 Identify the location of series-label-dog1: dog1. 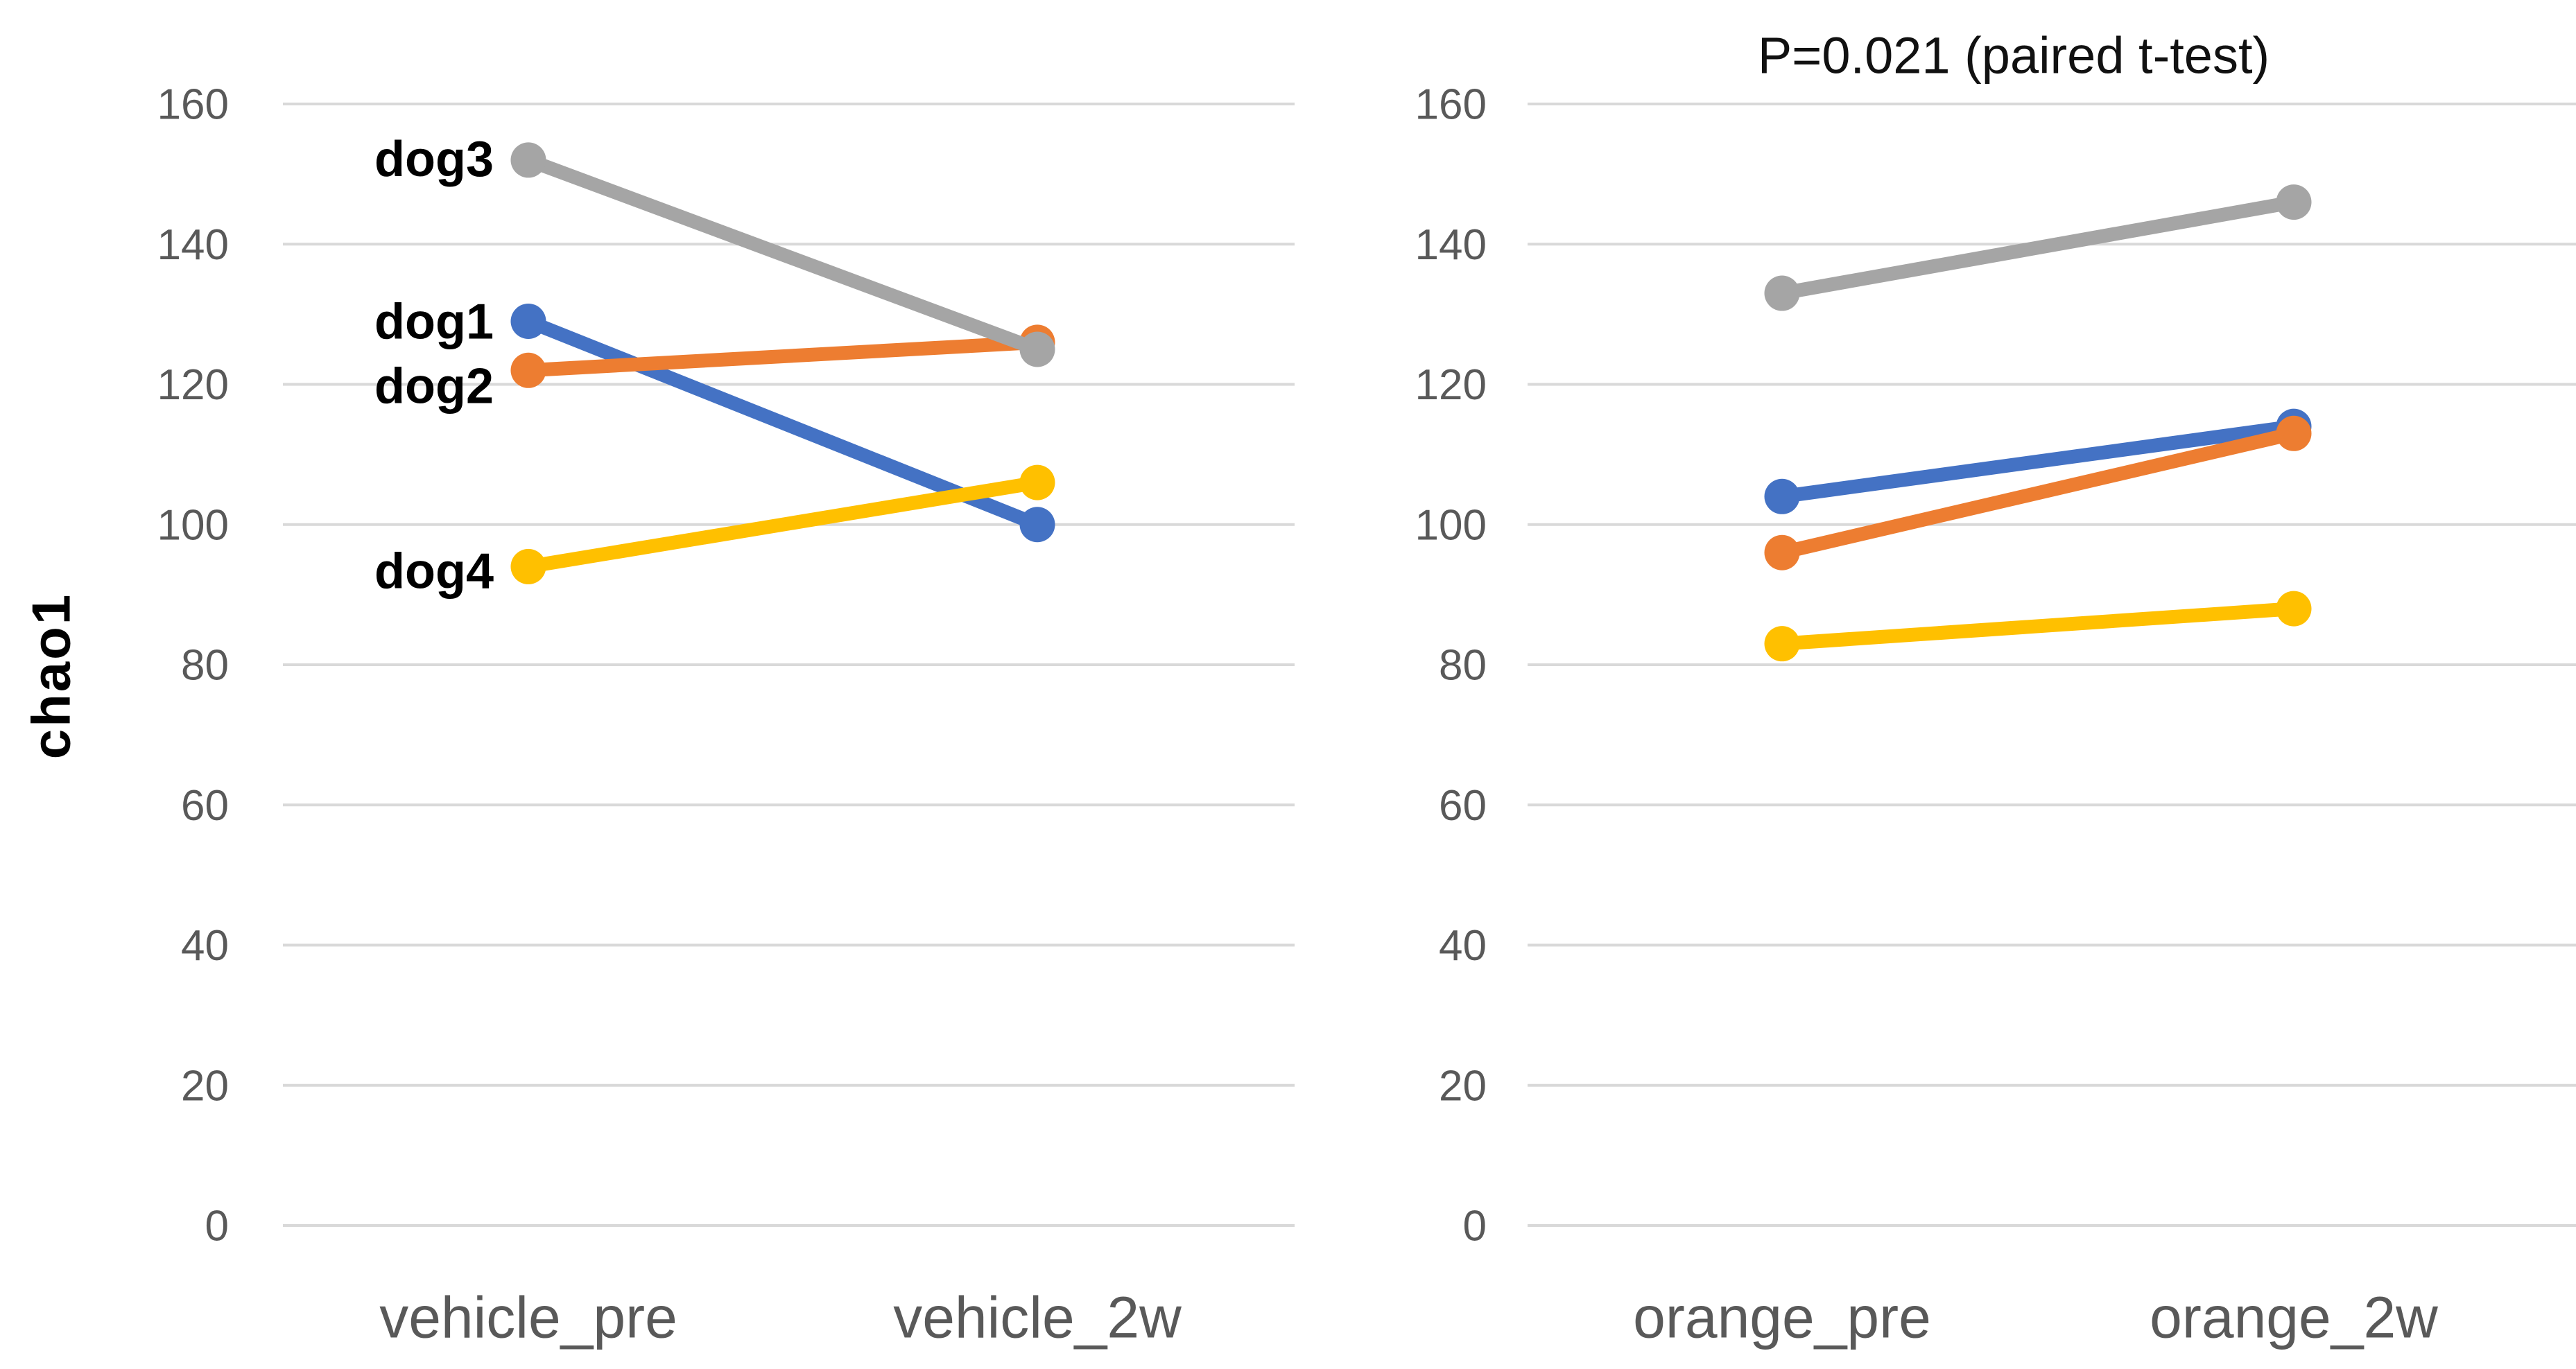
(434, 322).